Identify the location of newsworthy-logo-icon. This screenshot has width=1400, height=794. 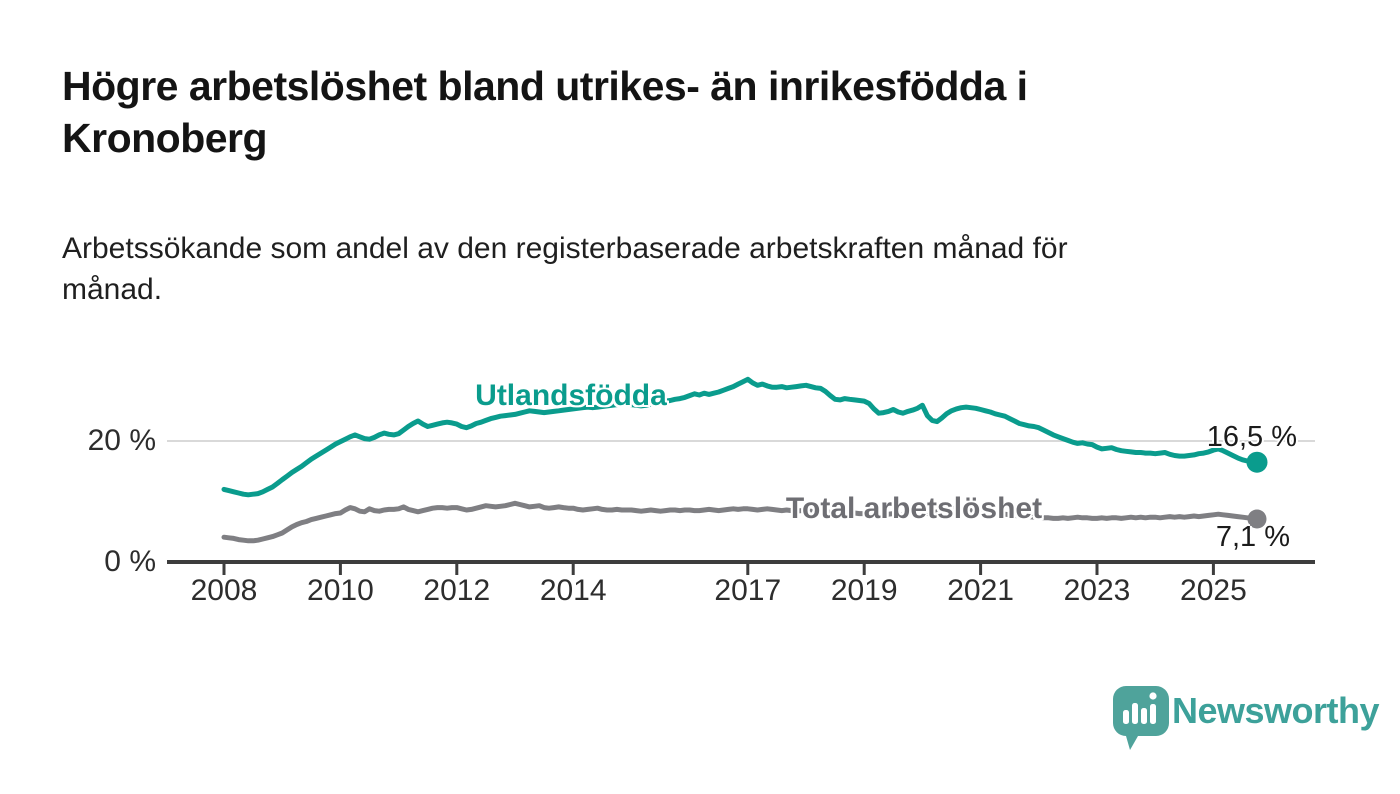
(1141, 718).